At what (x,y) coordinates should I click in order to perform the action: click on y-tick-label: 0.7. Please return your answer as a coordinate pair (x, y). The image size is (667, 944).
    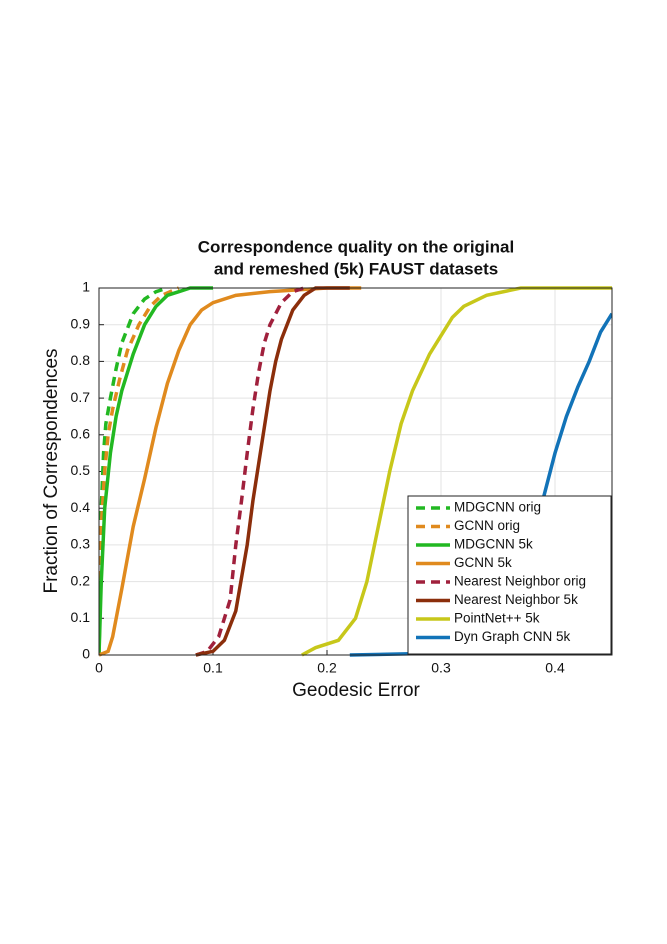
    Looking at the image, I should click on (81, 397).